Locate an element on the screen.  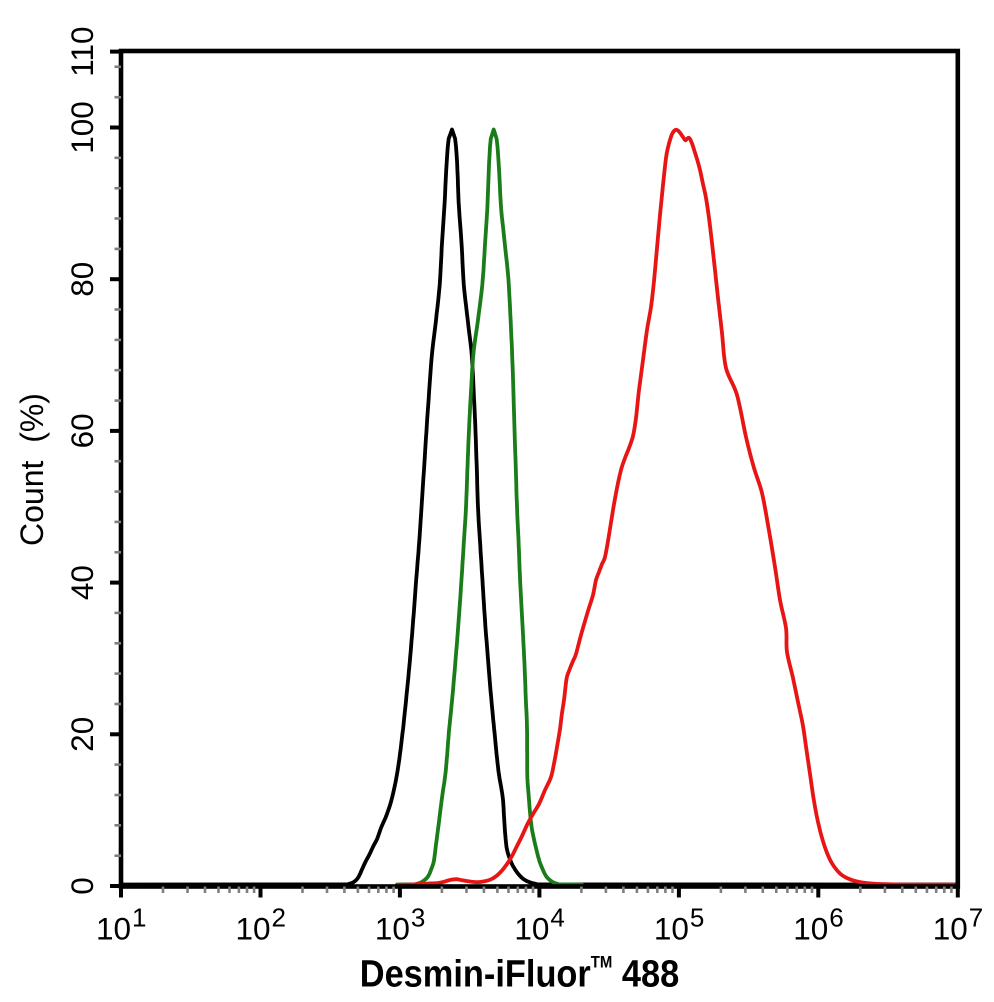
svg-text: 6 is located at coordinates (836, 918).